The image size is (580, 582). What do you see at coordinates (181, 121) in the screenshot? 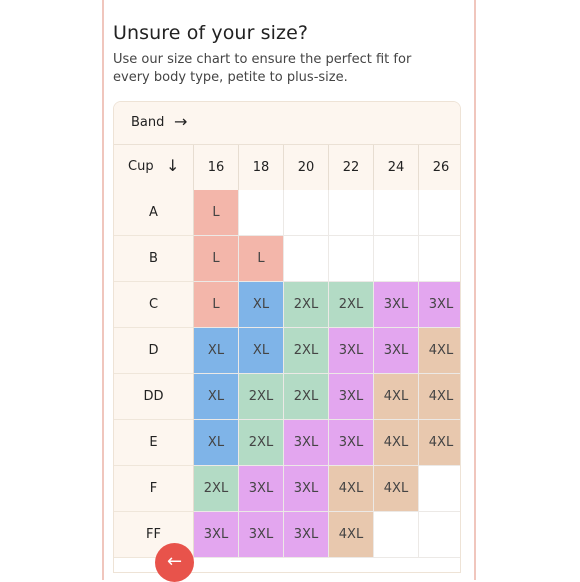
I see `arrow-right-icon: →` at bounding box center [181, 121].